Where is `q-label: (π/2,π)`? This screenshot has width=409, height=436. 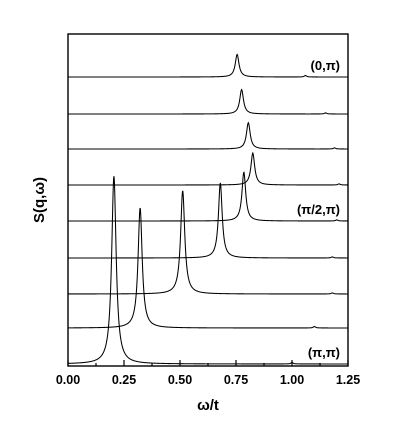 q-label: (π/2,π) is located at coordinates (318, 209).